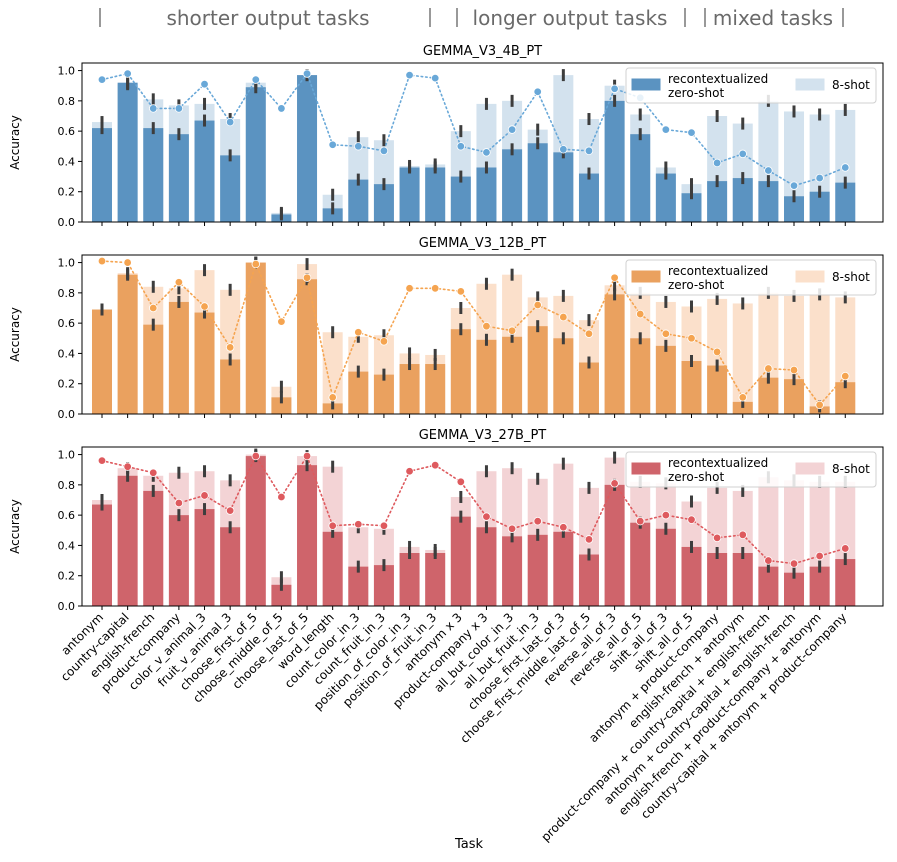 The height and width of the screenshot is (862, 897). Describe the element at coordinates (267, 18) in the screenshot. I see `header-shorter-tasks: shorter output tasks` at that location.